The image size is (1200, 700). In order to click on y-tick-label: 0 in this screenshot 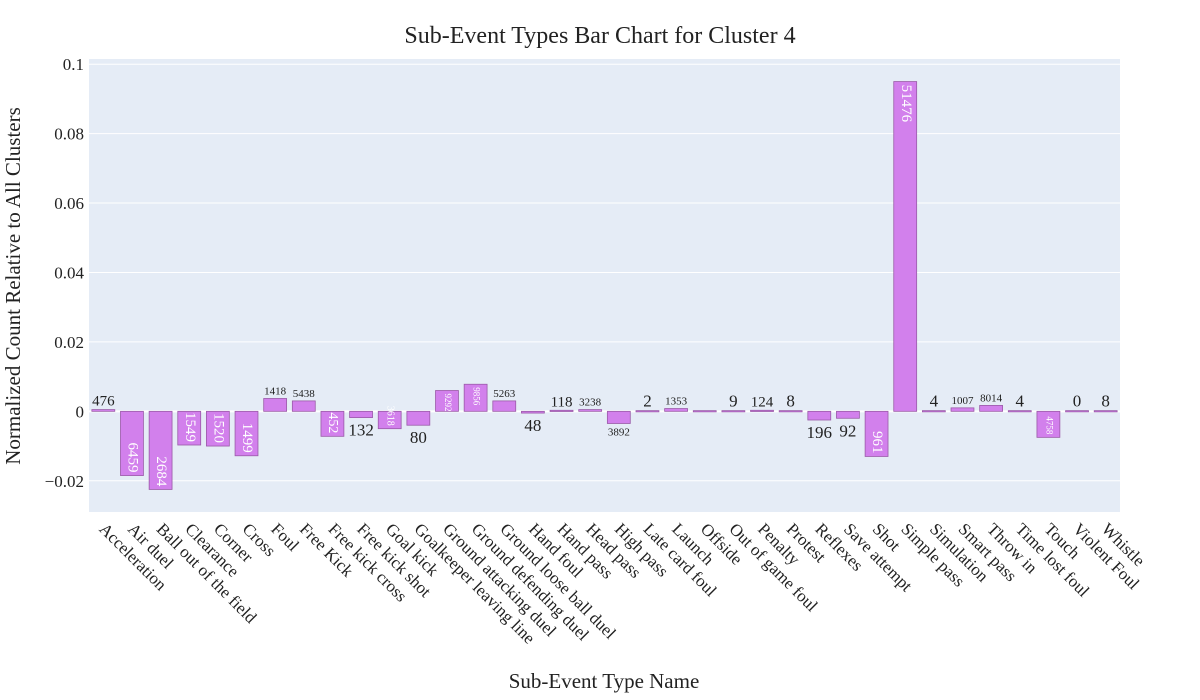, I will do `click(80, 411)`.